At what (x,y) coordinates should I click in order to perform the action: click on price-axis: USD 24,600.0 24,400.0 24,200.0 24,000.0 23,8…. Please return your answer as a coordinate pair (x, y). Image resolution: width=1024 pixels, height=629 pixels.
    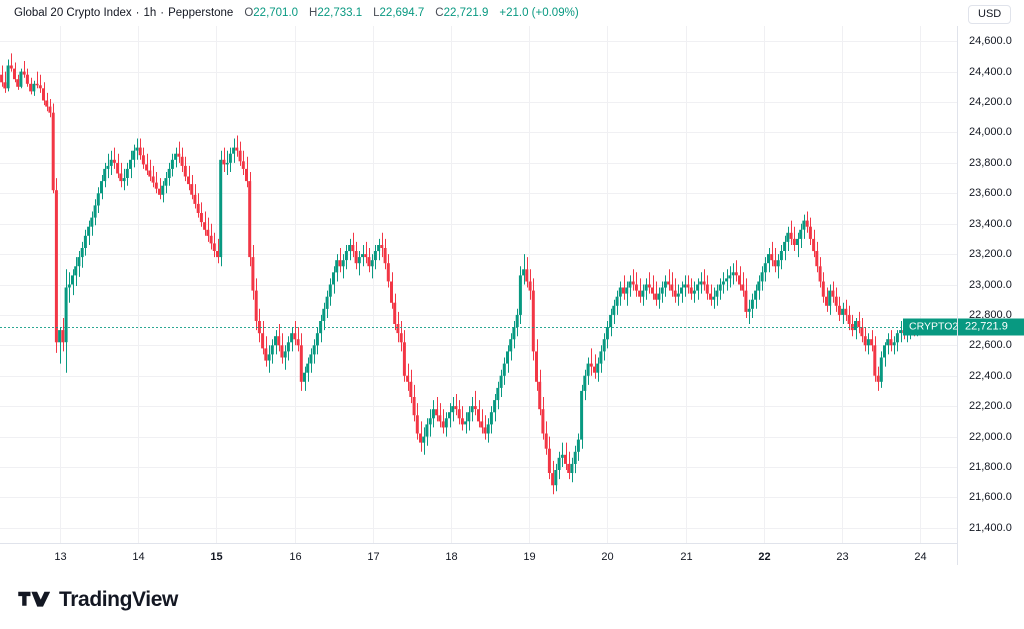
    Looking at the image, I should click on (990, 282).